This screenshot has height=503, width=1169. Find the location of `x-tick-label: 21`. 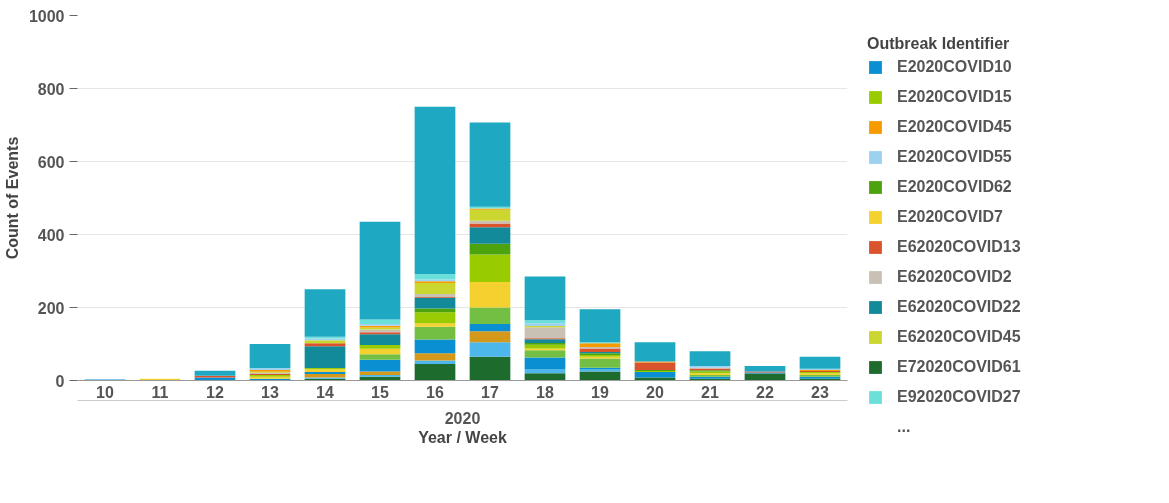

x-tick-label: 21 is located at coordinates (710, 392).